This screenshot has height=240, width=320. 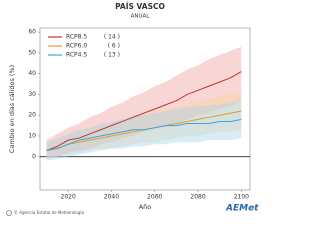 I want to click on legend-label: RCP8.5, so click(x=76, y=37).